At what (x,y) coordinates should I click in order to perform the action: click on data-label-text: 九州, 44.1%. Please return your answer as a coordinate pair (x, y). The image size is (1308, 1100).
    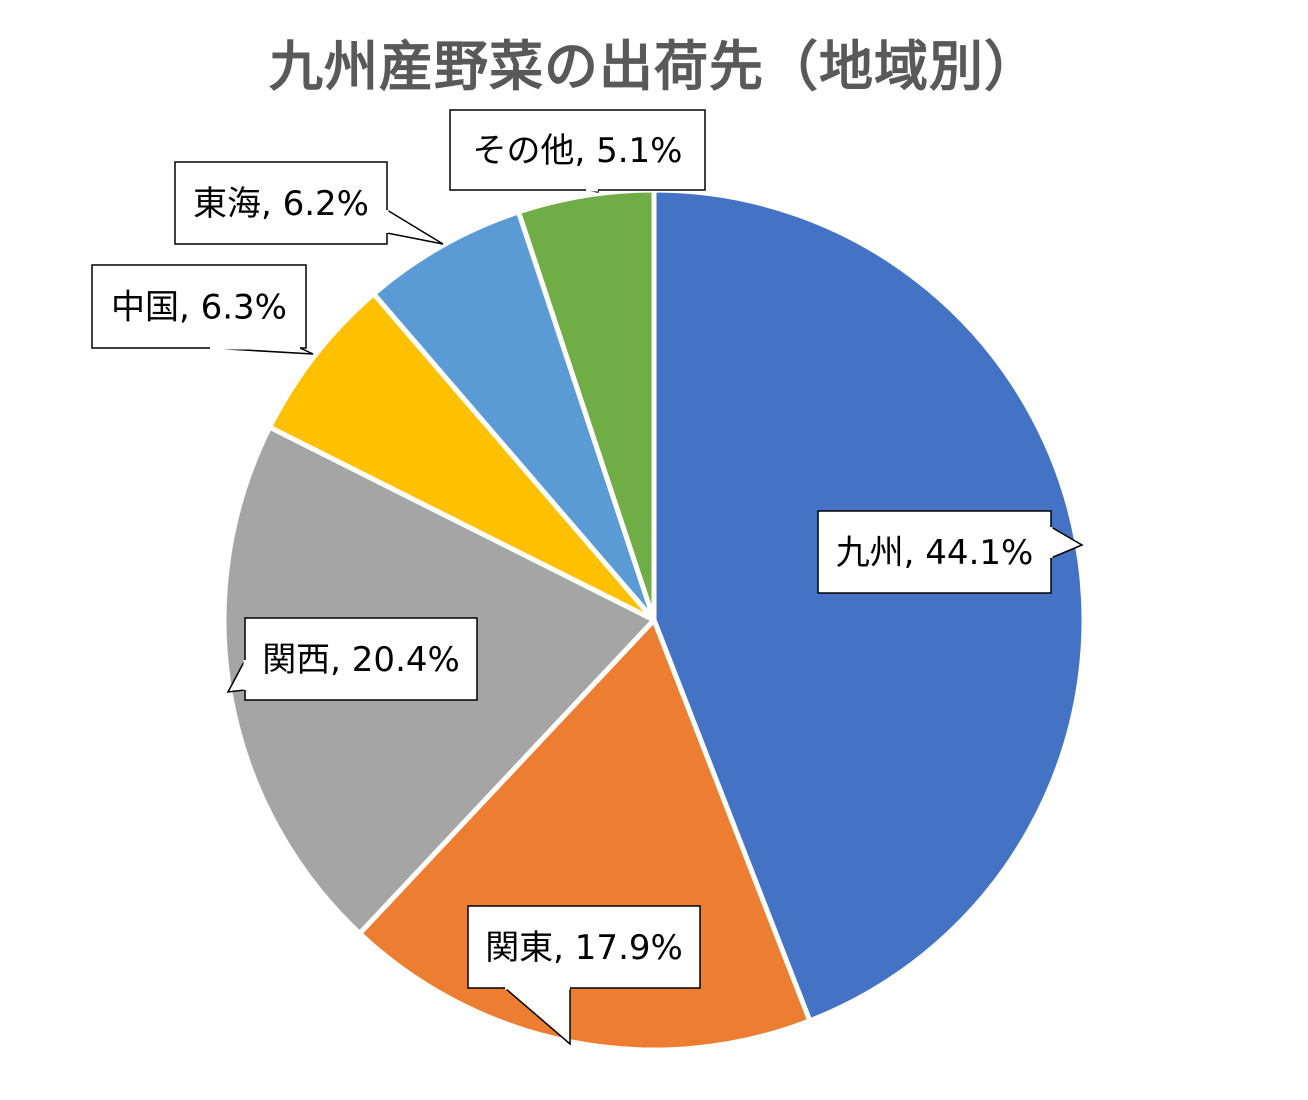
    Looking at the image, I should click on (935, 553).